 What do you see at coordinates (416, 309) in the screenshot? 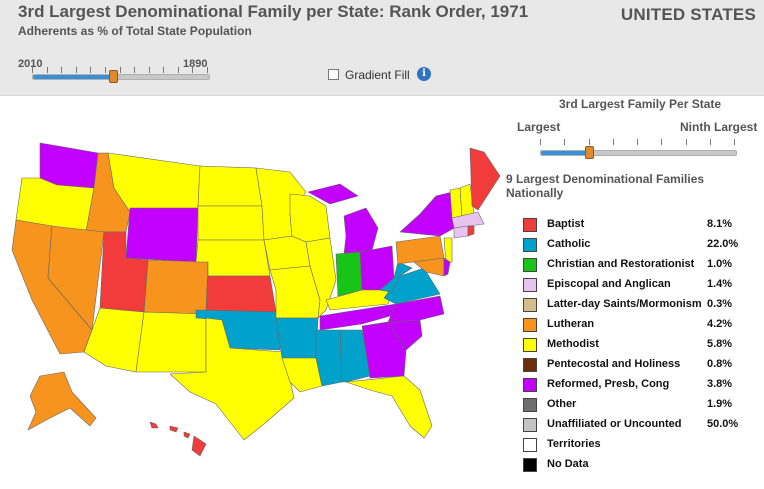
I see `state-north-carolina` at bounding box center [416, 309].